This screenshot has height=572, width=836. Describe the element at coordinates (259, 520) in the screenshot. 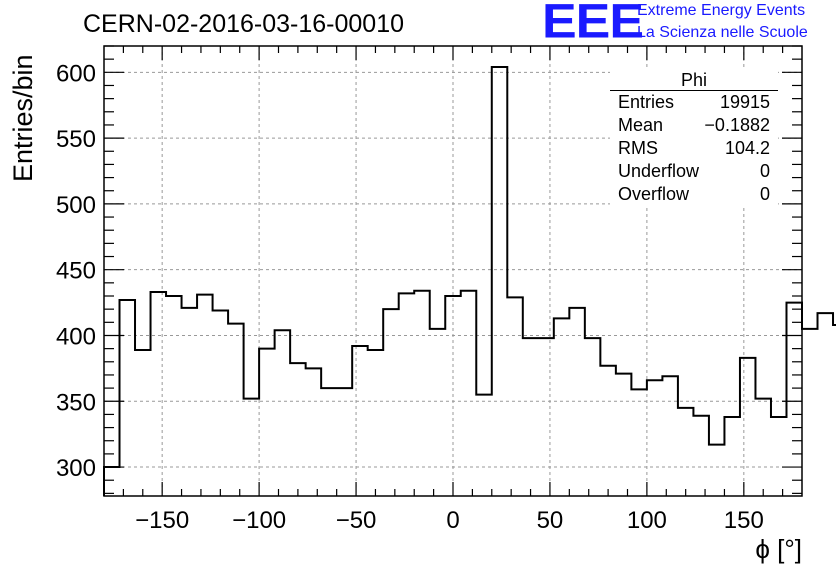

I see `x-tick-label: −100` at that location.